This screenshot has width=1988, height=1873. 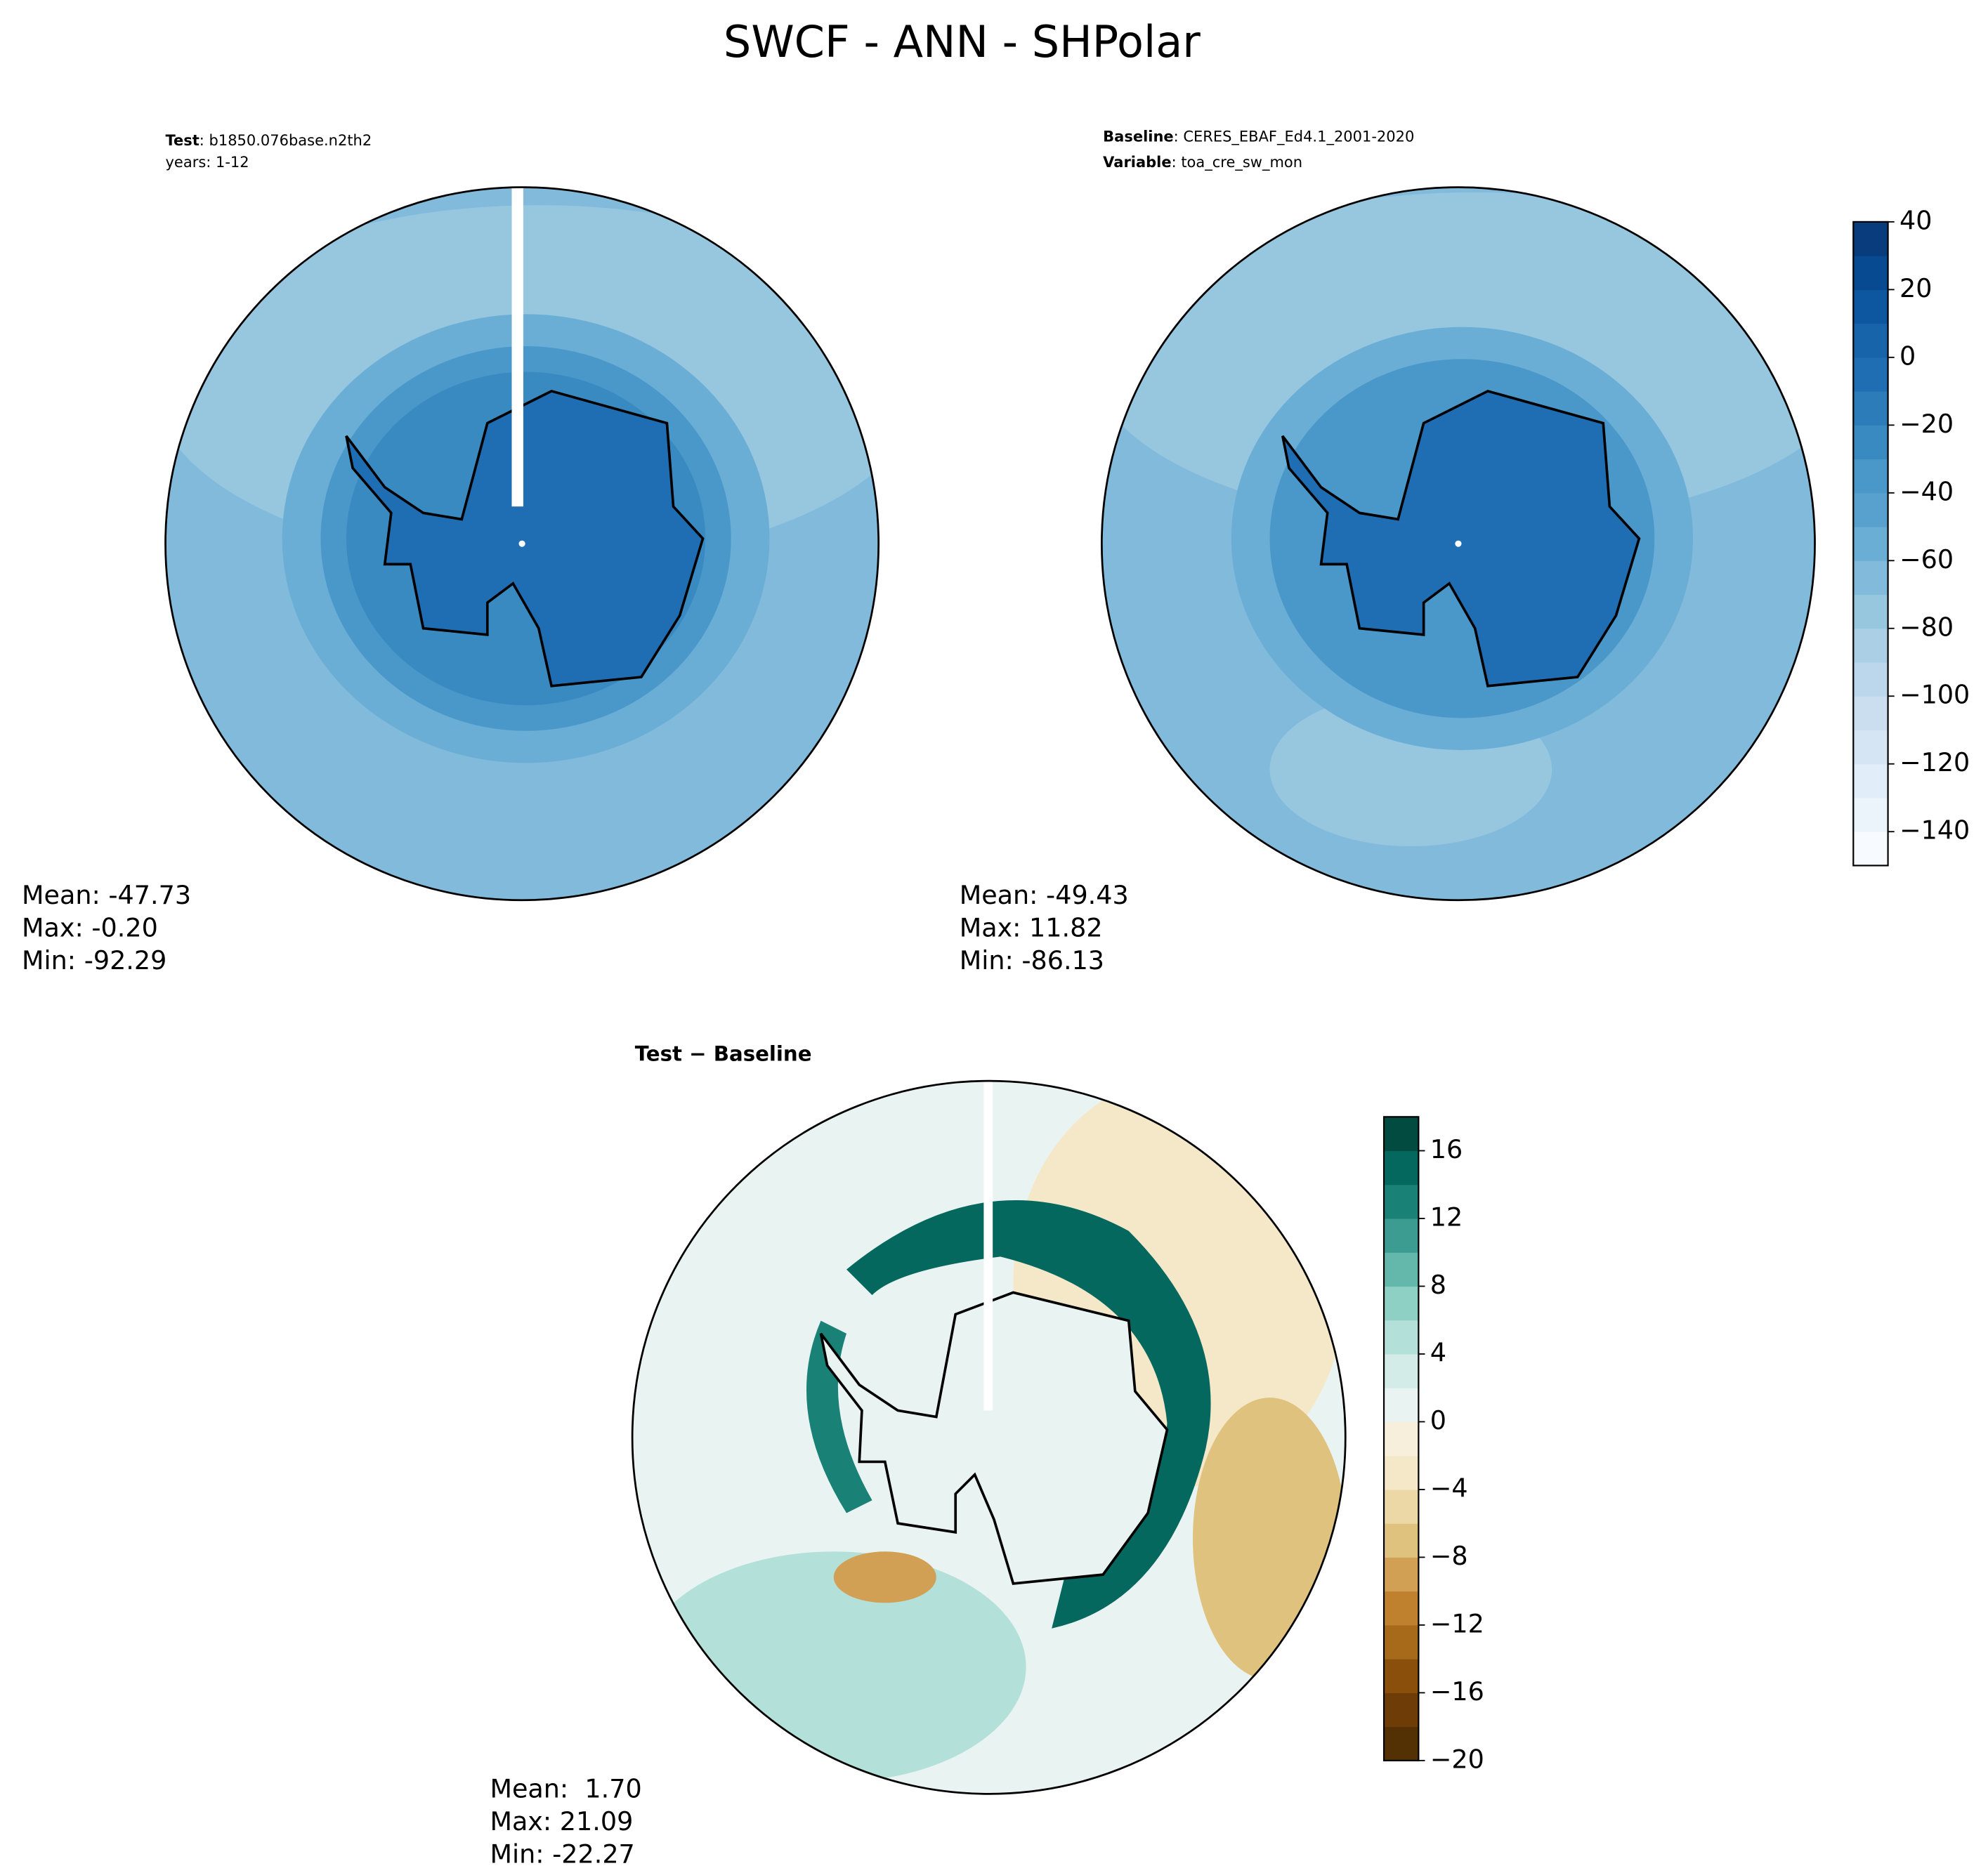 What do you see at coordinates (1449, 1556) in the screenshot?
I see `colorbar-tick-label: −8` at bounding box center [1449, 1556].